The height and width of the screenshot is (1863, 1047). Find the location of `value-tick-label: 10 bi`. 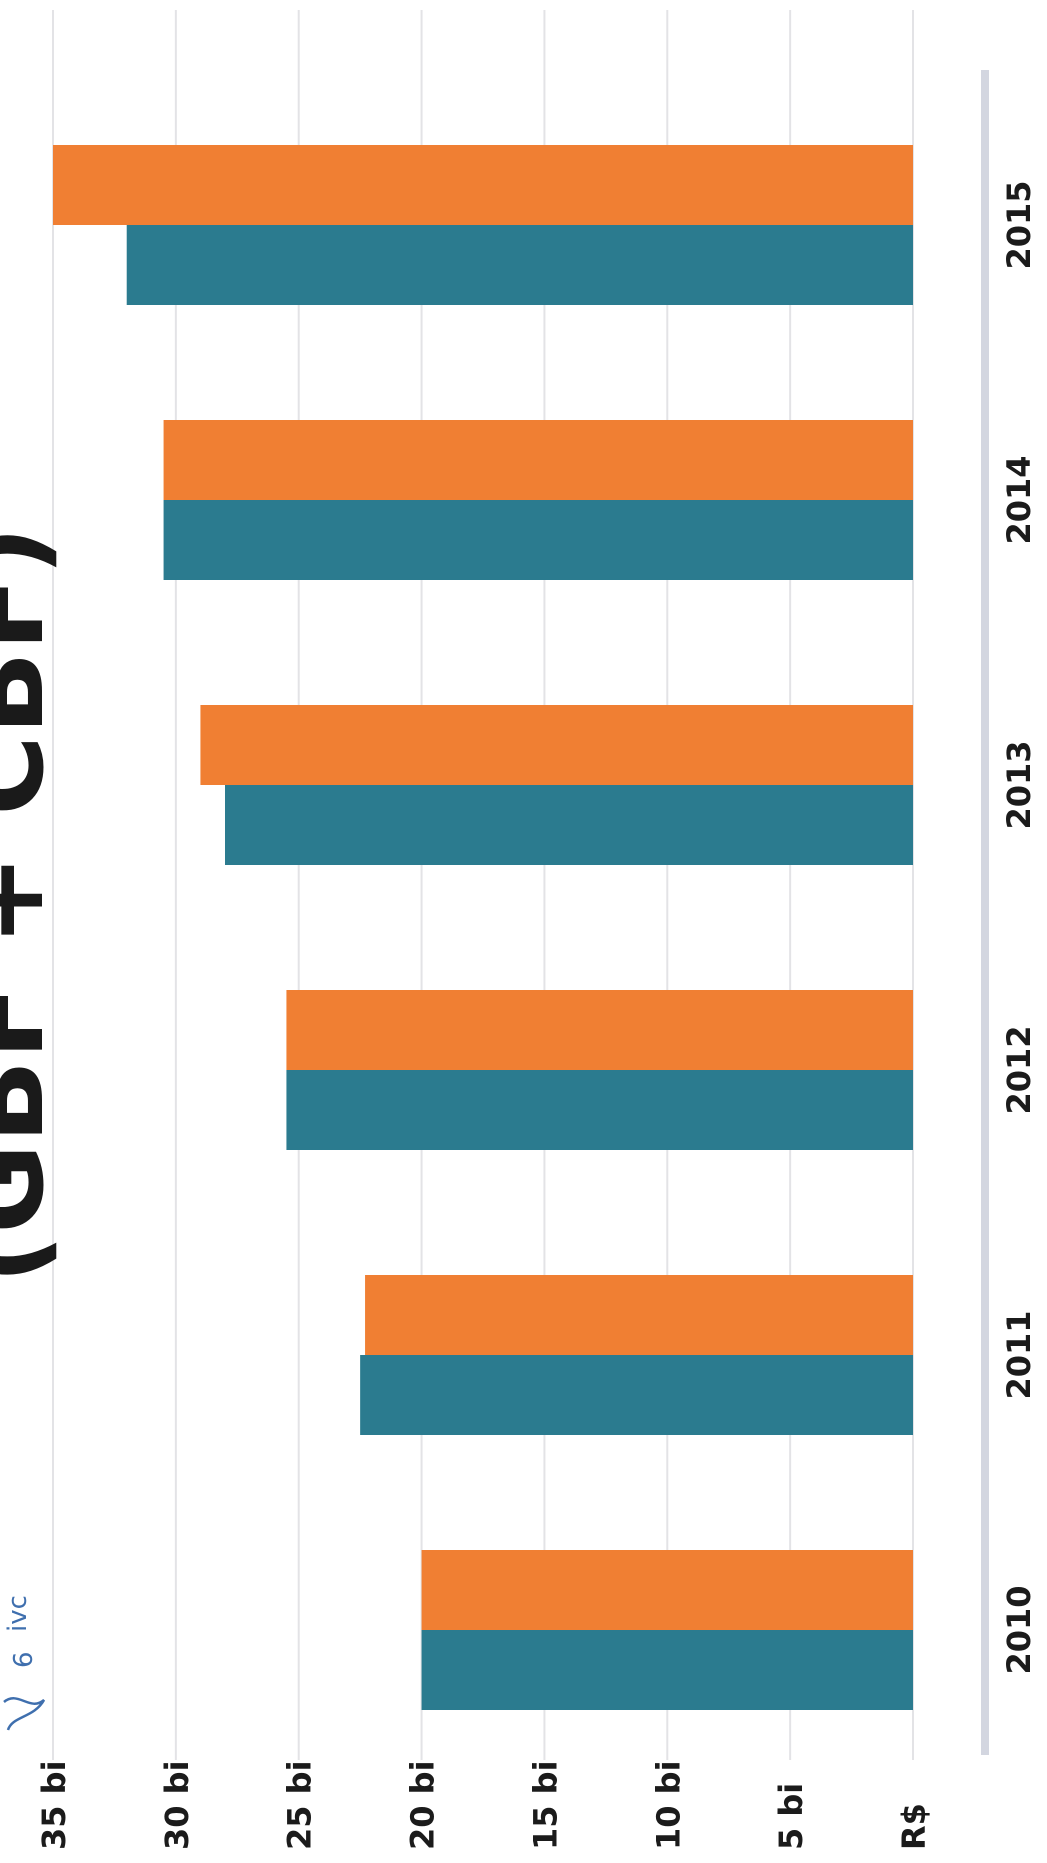

value-tick-label: 10 bi is located at coordinates (668, 1805).